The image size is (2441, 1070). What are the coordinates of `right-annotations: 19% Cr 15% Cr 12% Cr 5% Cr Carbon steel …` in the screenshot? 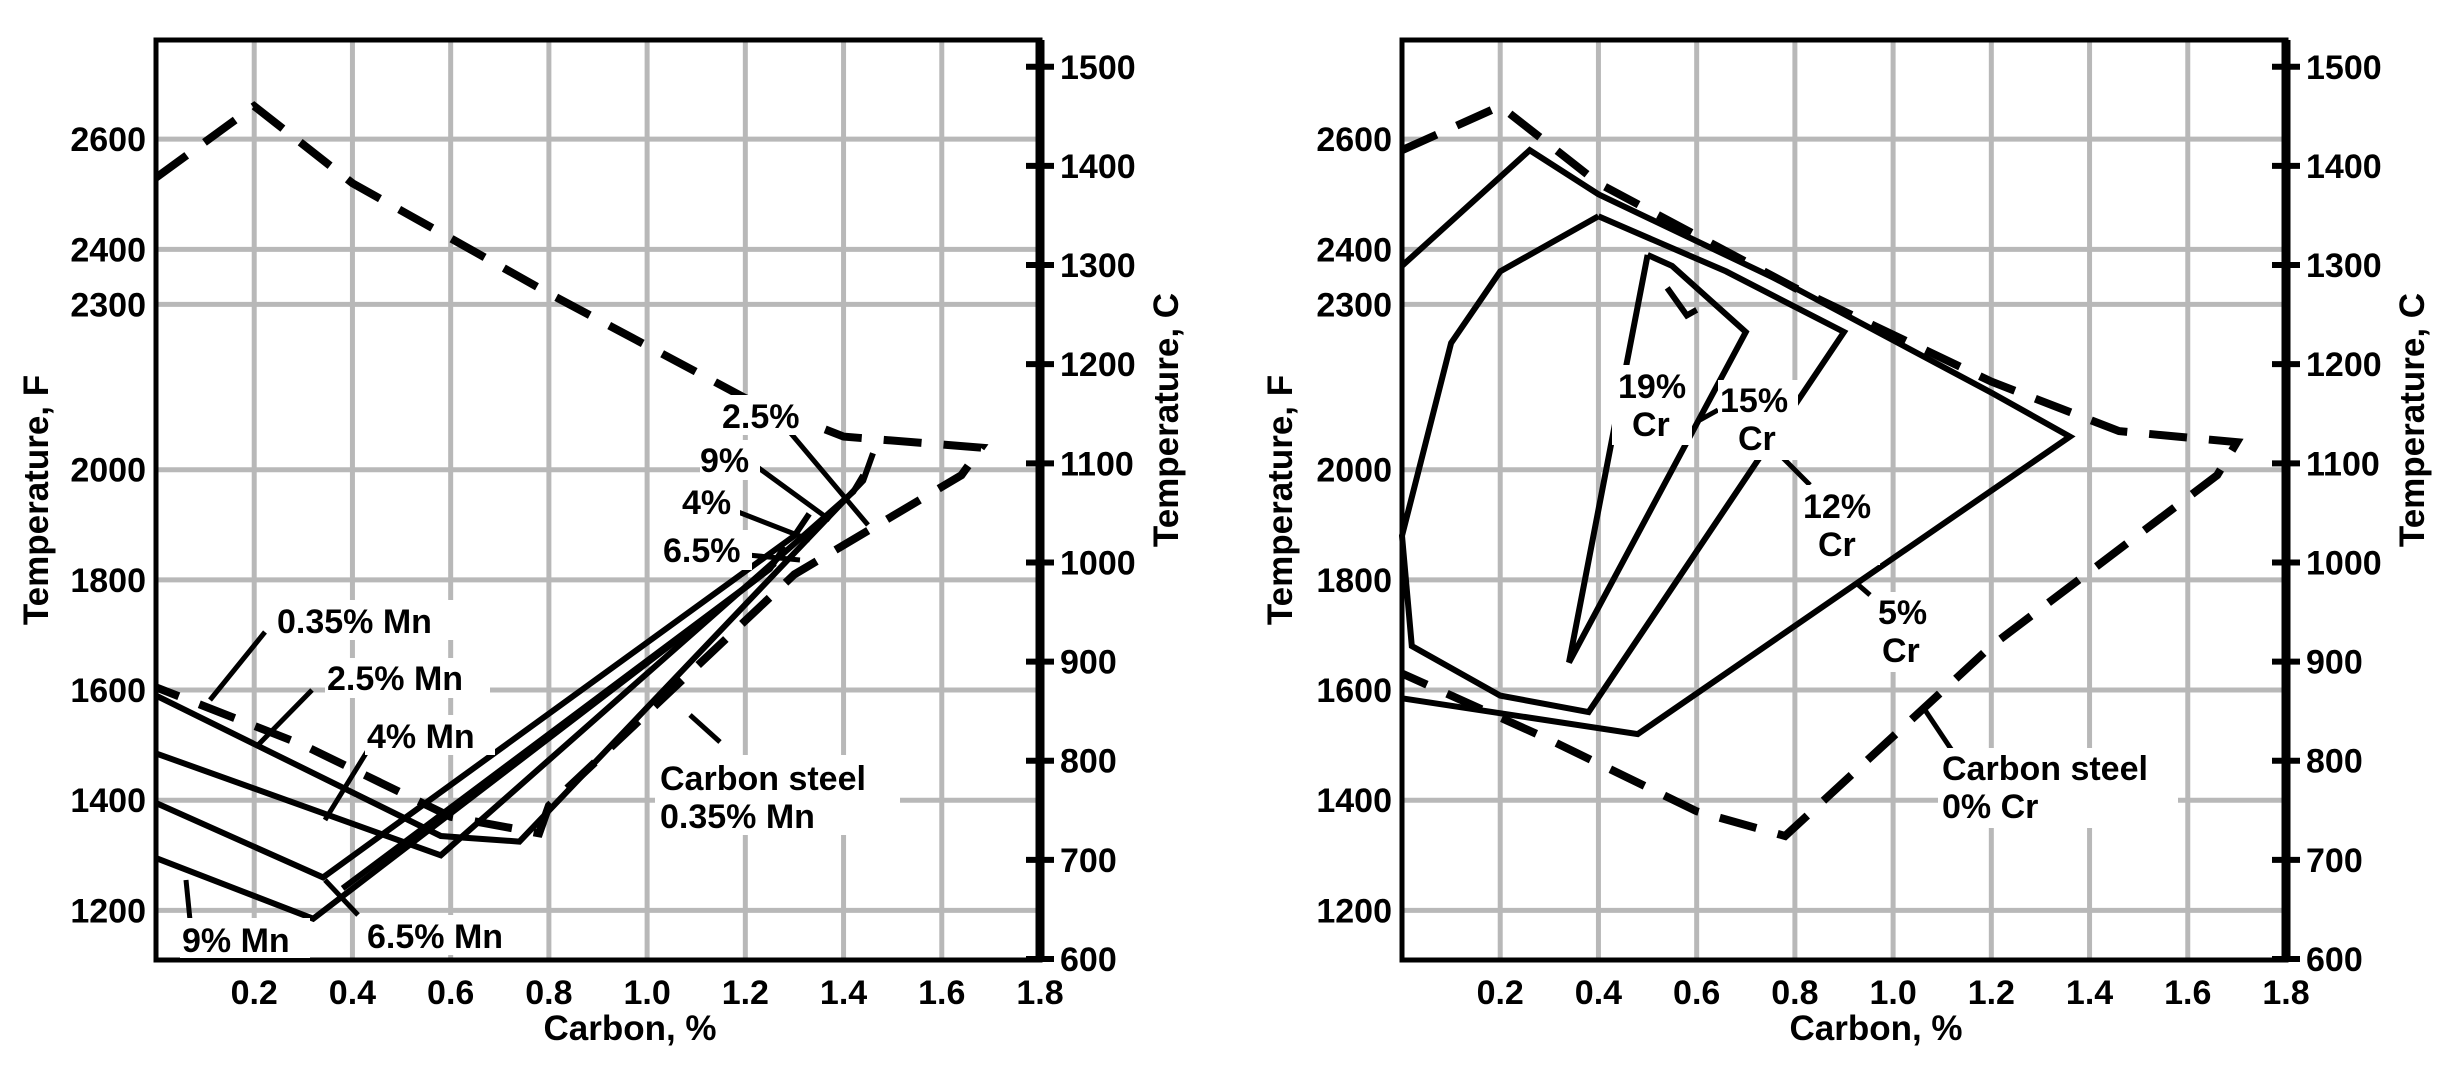 It's located at (1895, 596).